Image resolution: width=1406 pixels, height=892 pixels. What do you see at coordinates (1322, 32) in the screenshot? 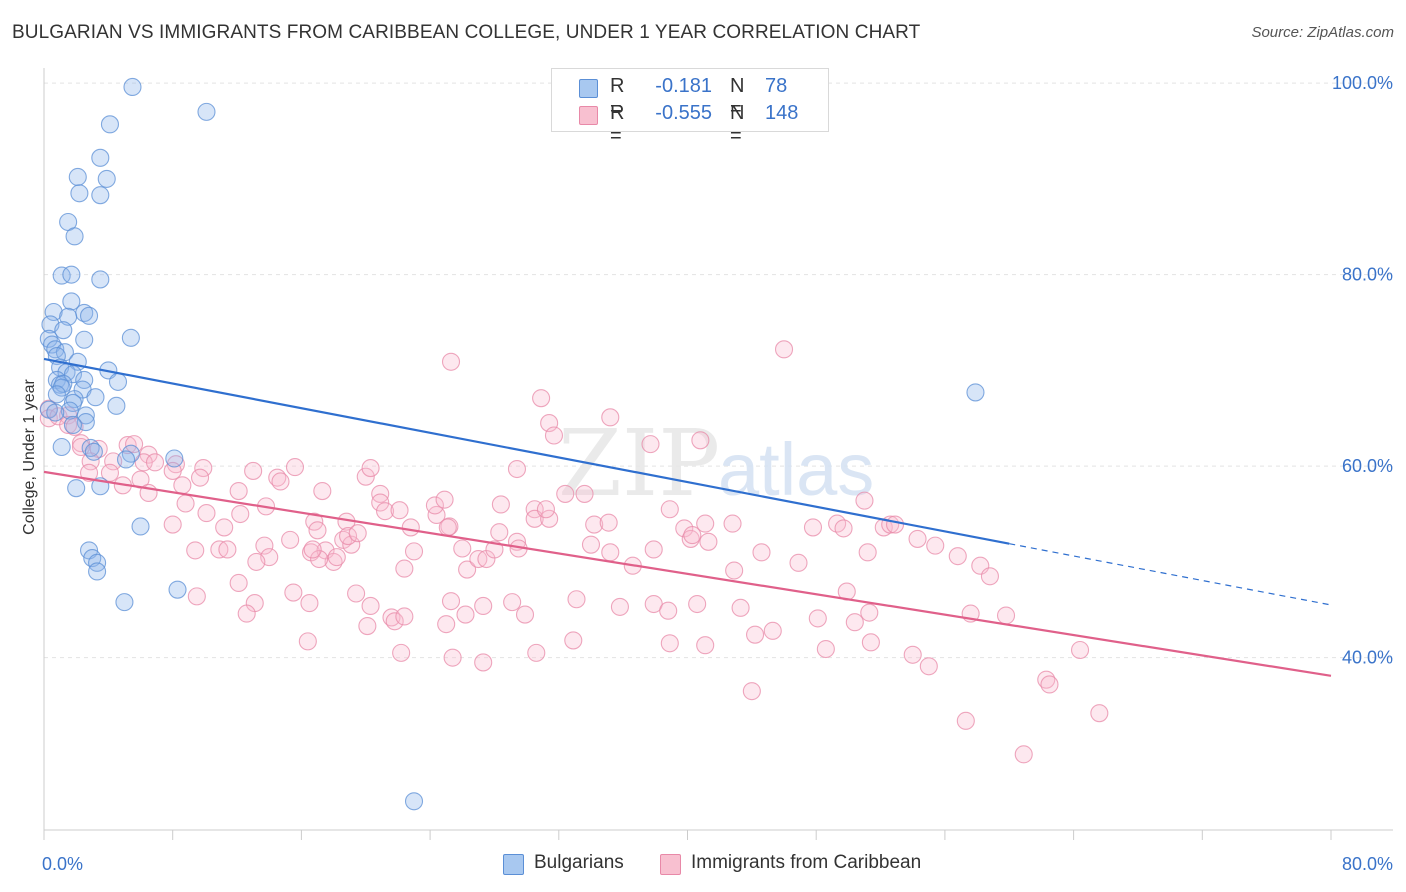
I see `source-label: Source: ZipAtlas.com` at bounding box center [1322, 32].